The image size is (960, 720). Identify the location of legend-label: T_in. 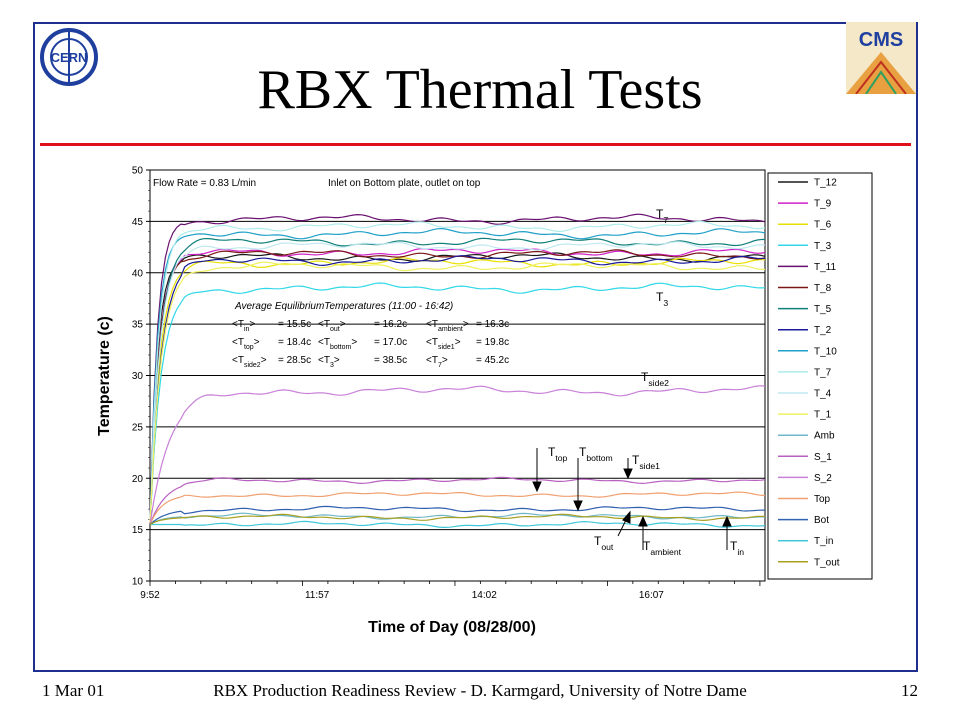
(823, 541).